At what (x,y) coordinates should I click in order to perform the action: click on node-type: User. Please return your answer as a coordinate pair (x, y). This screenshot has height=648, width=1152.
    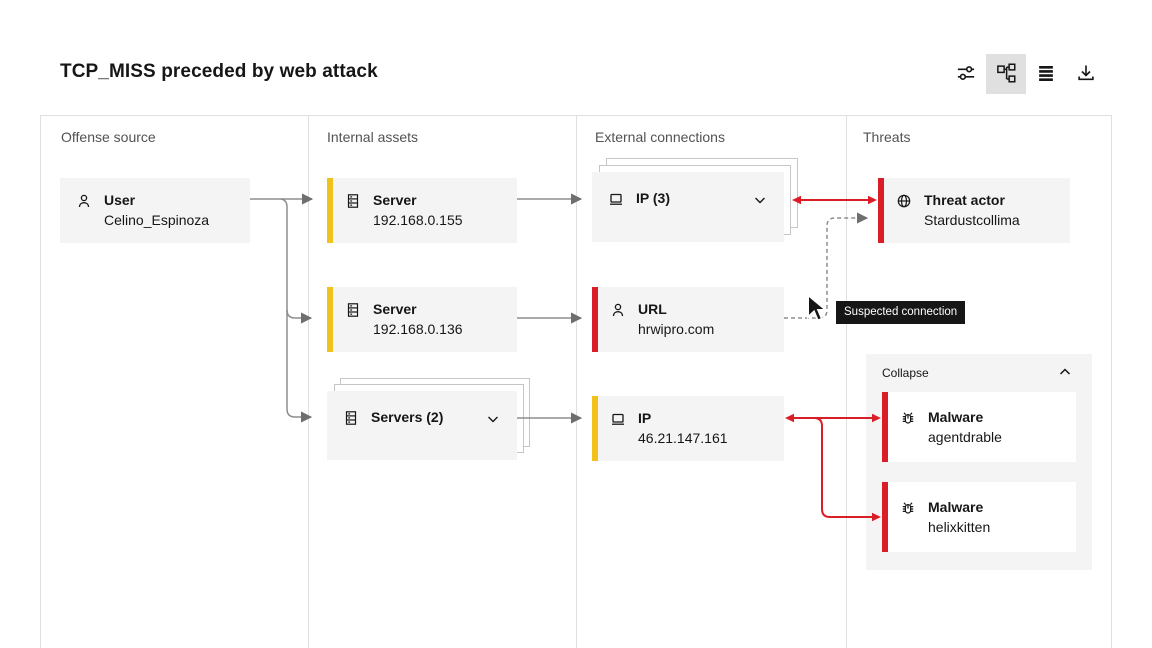
    Looking at the image, I should click on (120, 200).